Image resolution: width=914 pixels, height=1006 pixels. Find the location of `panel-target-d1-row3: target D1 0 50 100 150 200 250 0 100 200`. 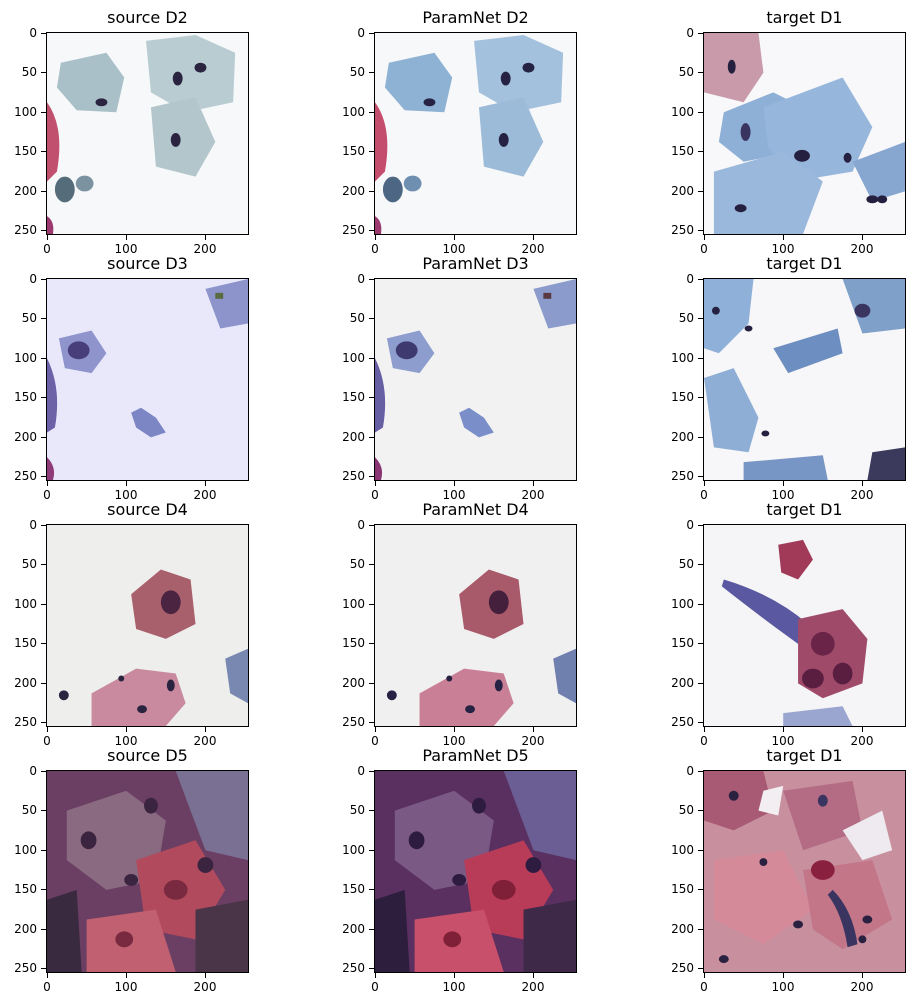

panel-target-d1-row3: target D1 0 50 100 150 200 250 0 100 200 is located at coordinates (788, 624).